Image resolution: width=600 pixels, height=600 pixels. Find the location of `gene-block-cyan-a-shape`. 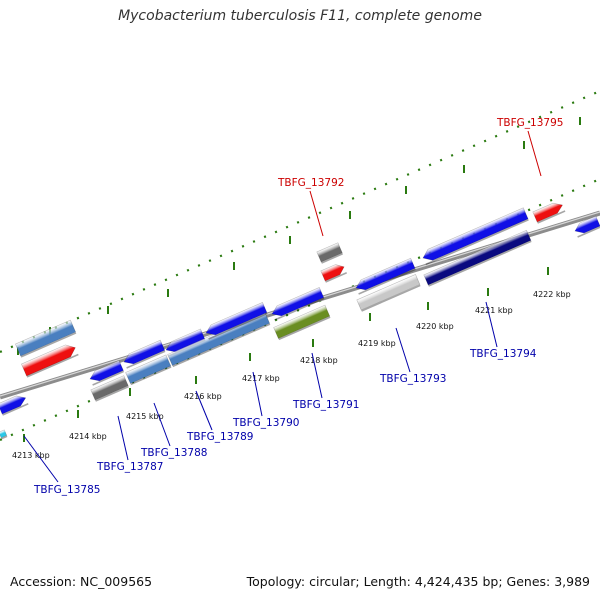

gene-block-cyan-a-shape is located at coordinates (4, 434).